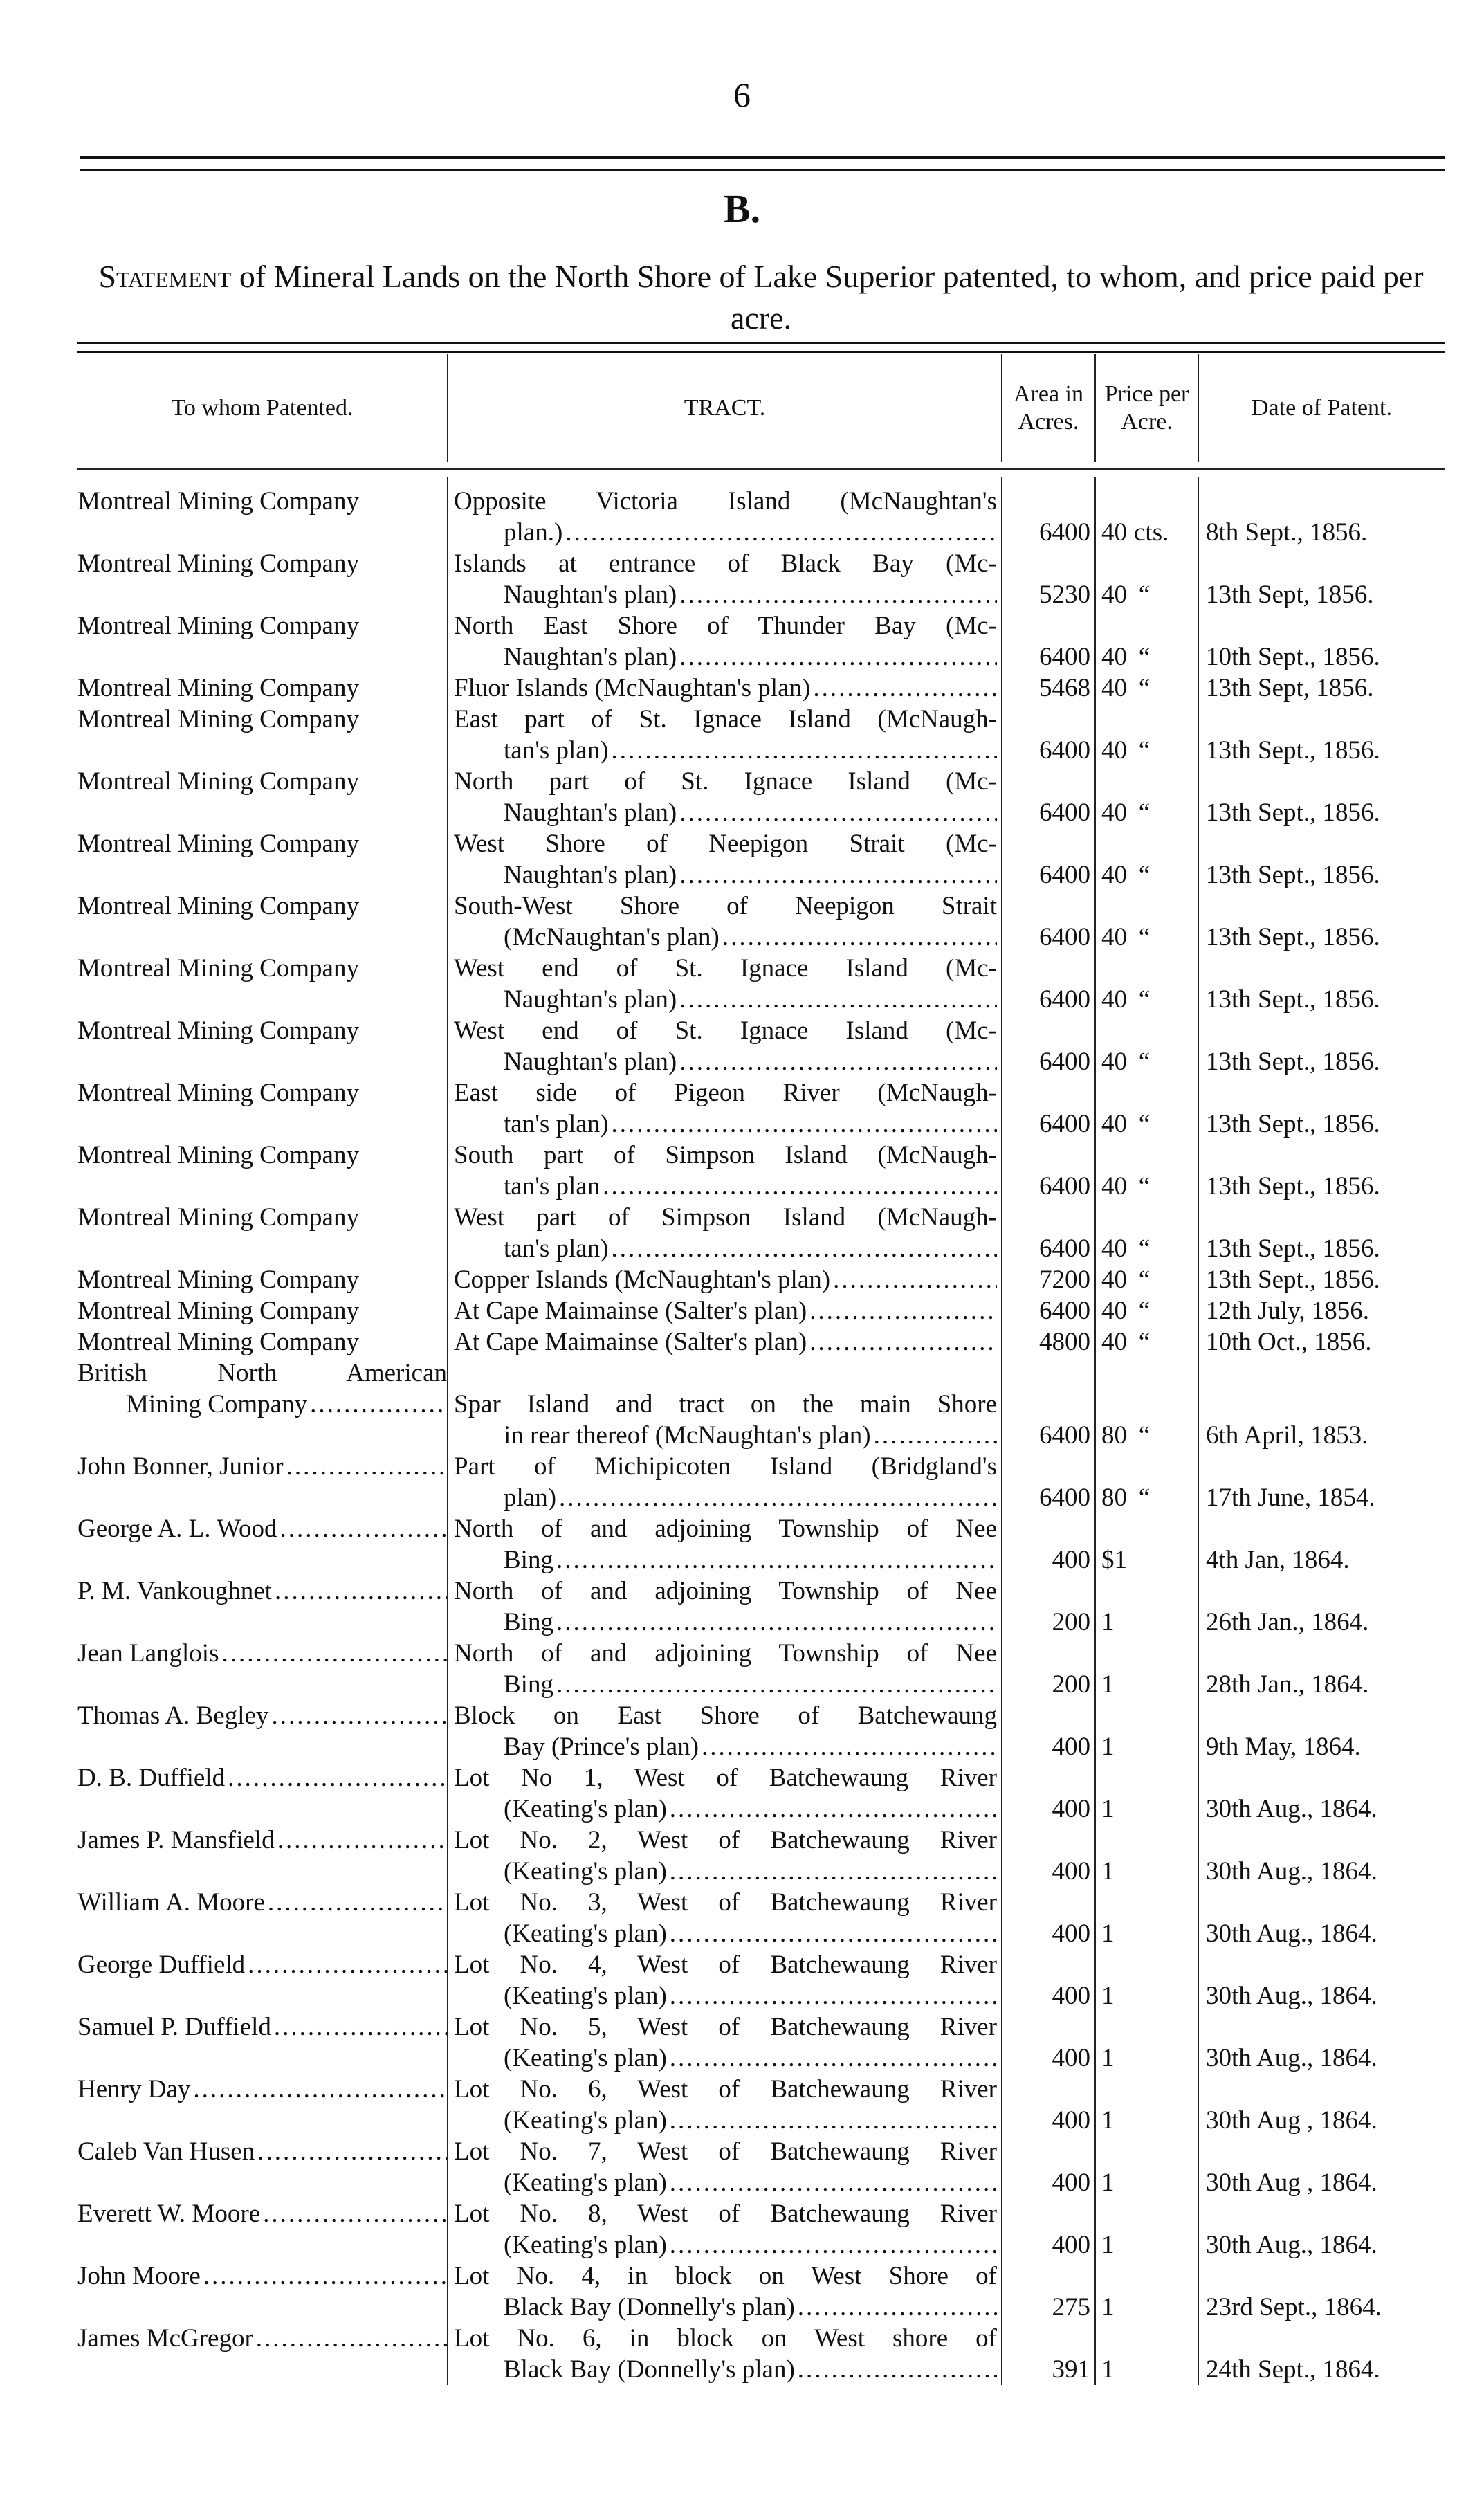  What do you see at coordinates (169, 2214) in the screenshot?
I see `patentee-name: Everett W. Moore` at bounding box center [169, 2214].